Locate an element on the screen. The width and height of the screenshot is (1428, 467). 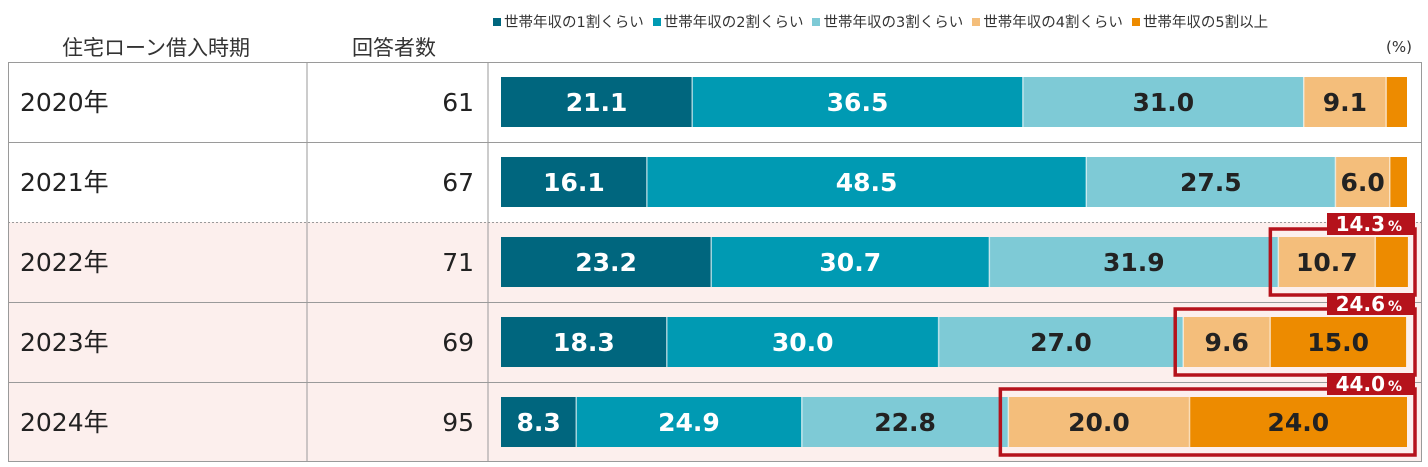
data-label: 9.6 is located at coordinates (1227, 342).